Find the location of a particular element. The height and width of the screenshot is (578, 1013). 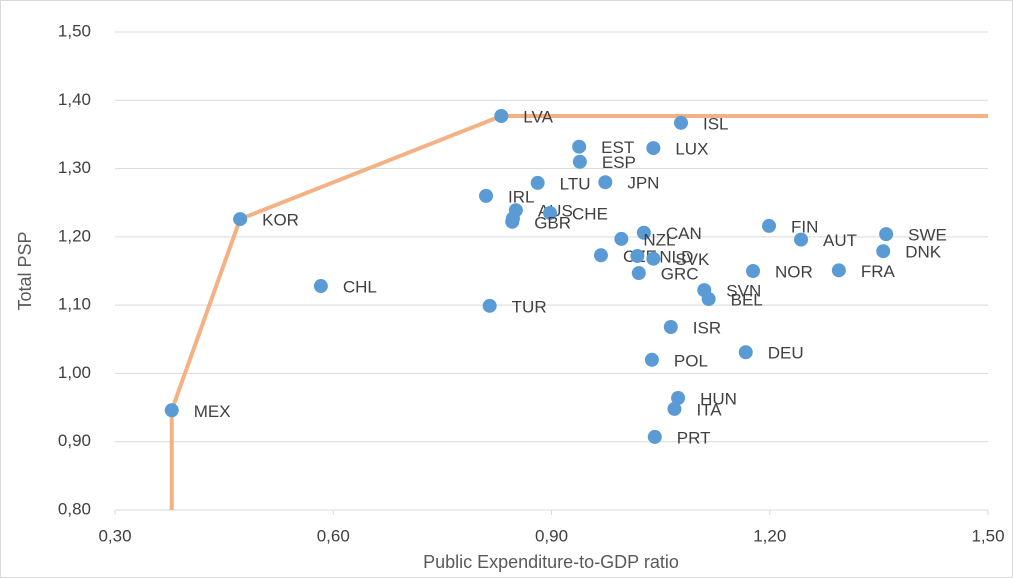

x-tick-label: 1,50 is located at coordinates (987, 535).